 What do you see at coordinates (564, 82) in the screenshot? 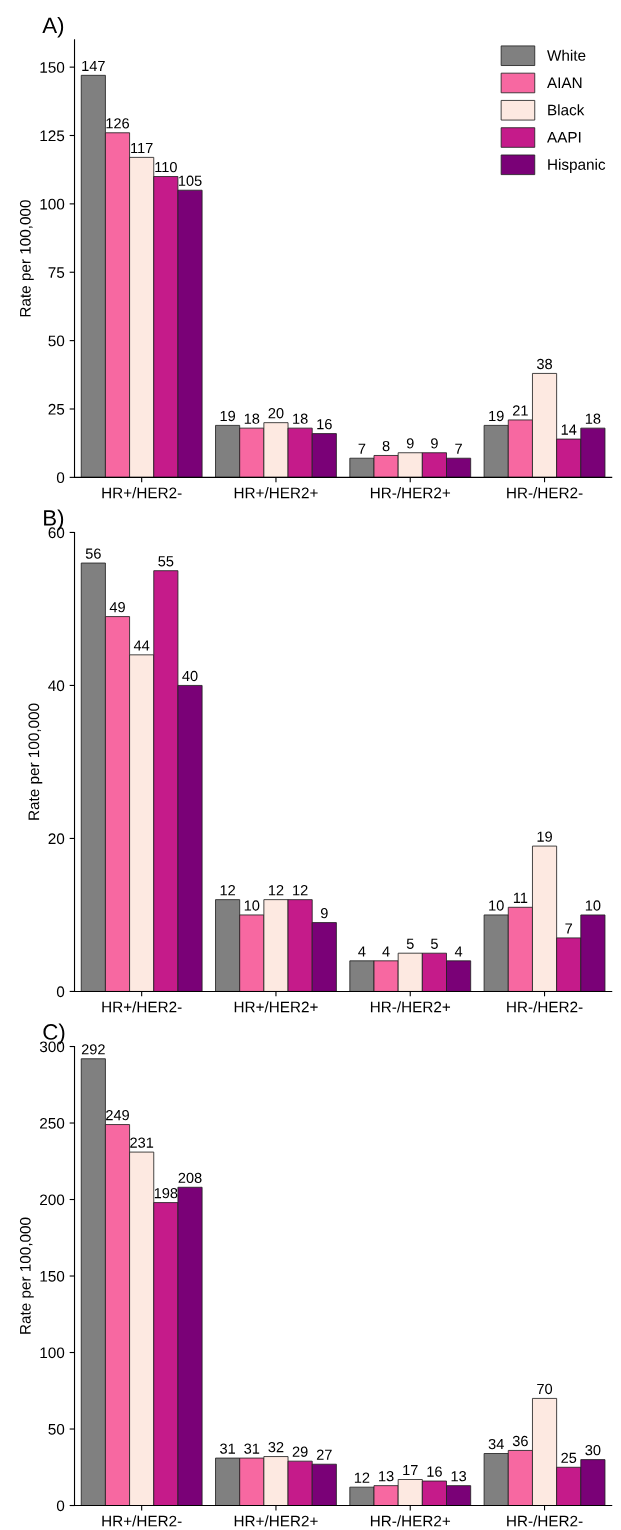
I see `legend-label: AIAN` at bounding box center [564, 82].